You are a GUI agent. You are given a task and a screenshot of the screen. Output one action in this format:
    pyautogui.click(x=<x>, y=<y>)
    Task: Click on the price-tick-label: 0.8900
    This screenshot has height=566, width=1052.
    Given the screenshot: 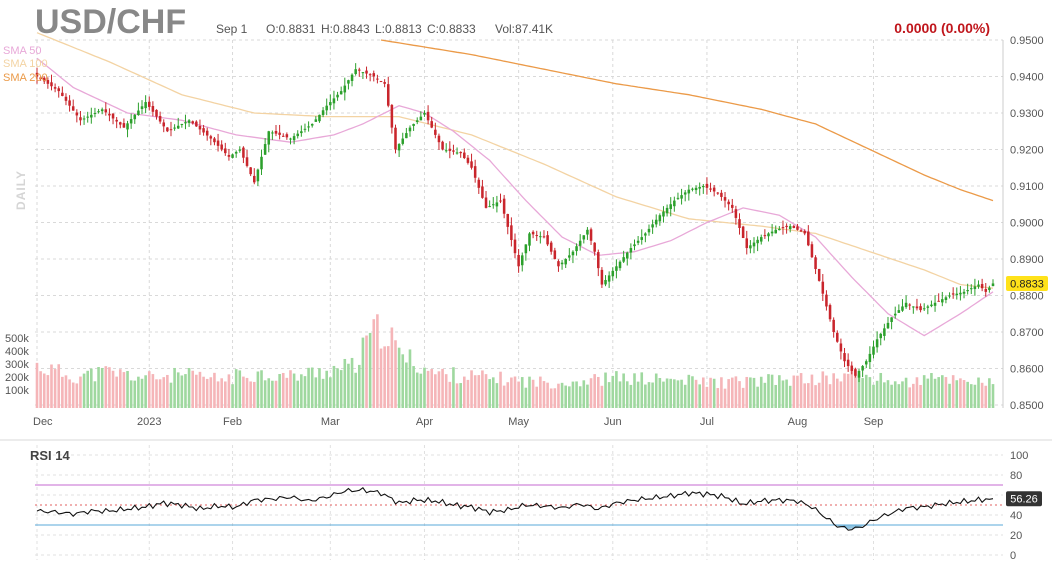 What is the action you would take?
    pyautogui.click(x=1027, y=260)
    